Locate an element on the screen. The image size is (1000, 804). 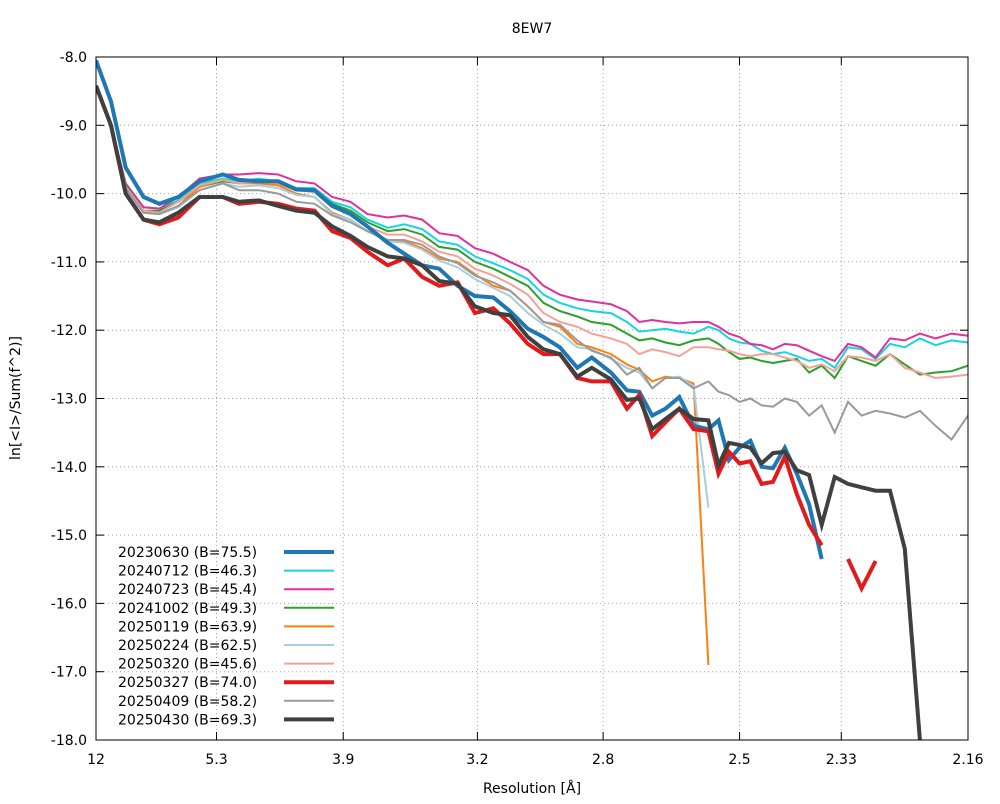
y-tick-label: -13.0 is located at coordinates (69, 400).